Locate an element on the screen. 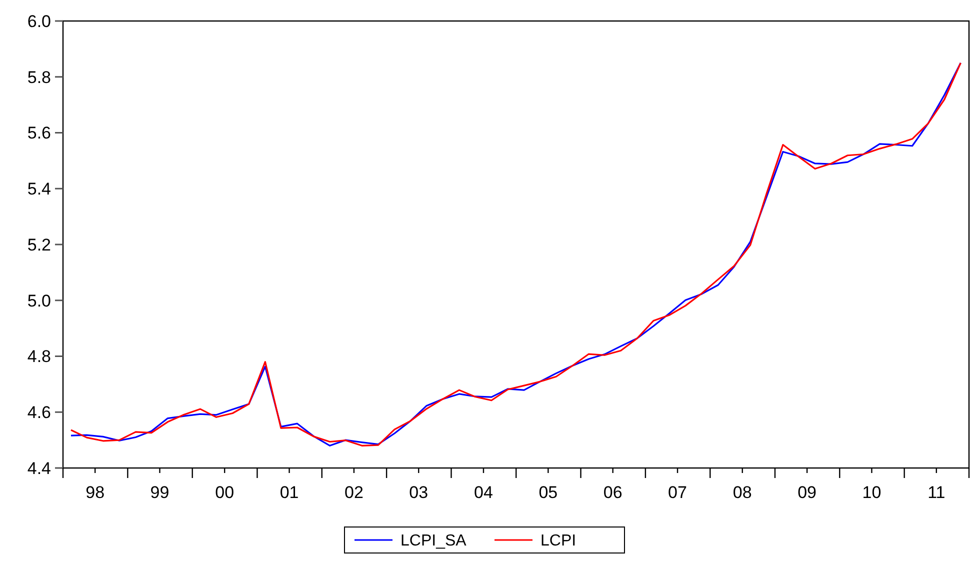 This screenshot has height=569, width=973. x-tick-label: 08 is located at coordinates (742, 492).